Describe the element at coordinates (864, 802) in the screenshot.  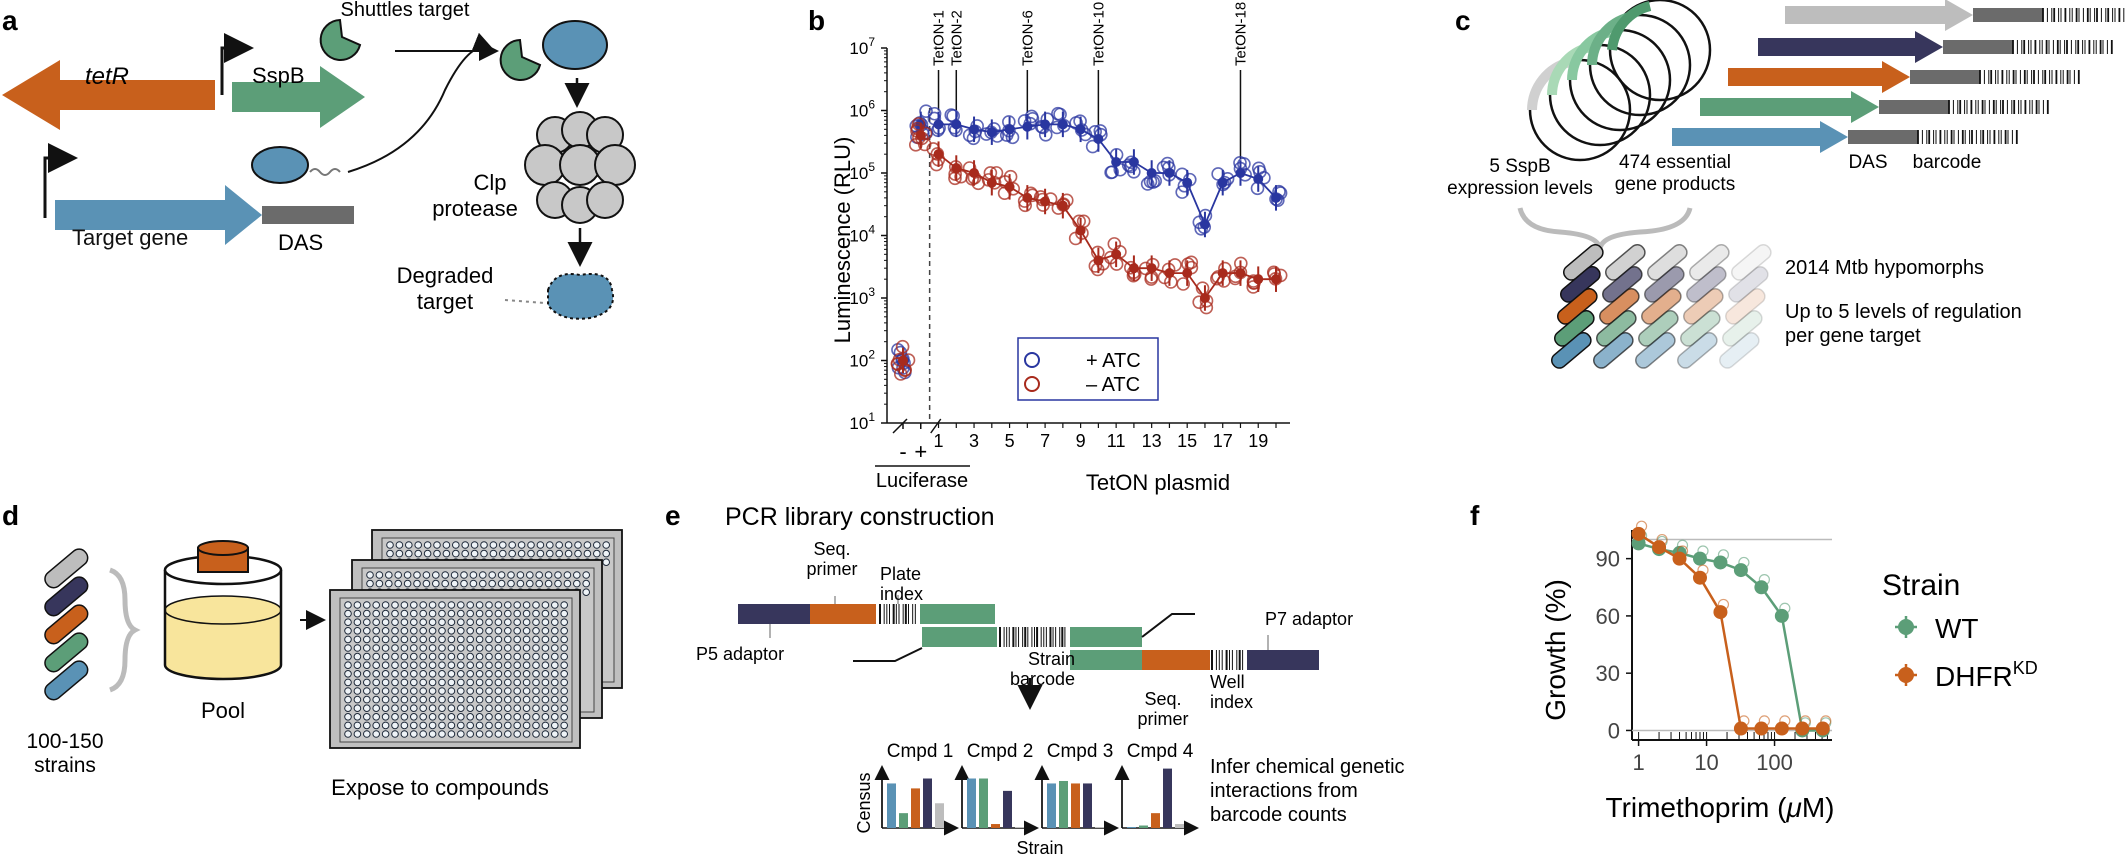
I see `census-label: Census` at that location.